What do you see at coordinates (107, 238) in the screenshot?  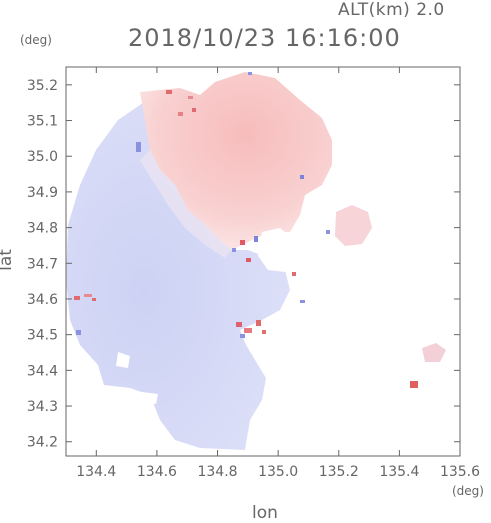 I see `speckle-cluster-west` at bounding box center [107, 238].